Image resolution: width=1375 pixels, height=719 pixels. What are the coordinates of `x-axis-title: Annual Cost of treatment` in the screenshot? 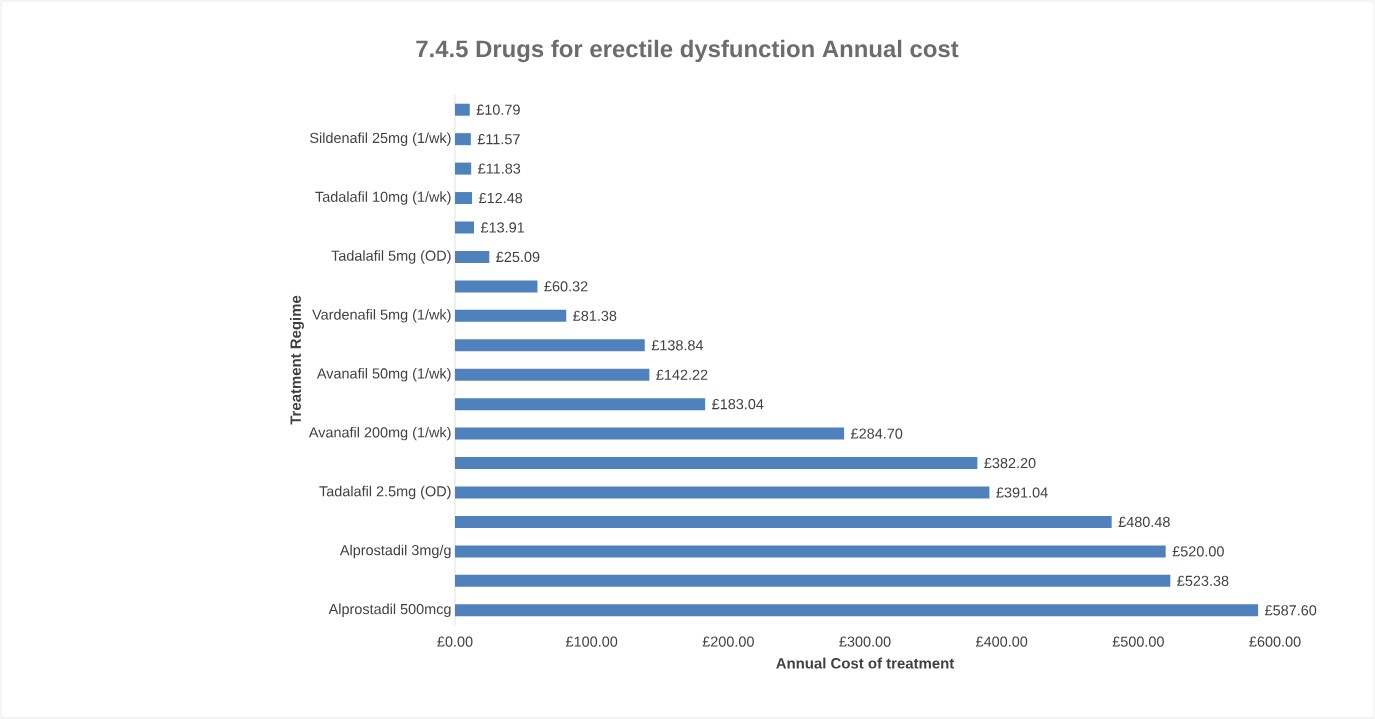 It's located at (865, 663).